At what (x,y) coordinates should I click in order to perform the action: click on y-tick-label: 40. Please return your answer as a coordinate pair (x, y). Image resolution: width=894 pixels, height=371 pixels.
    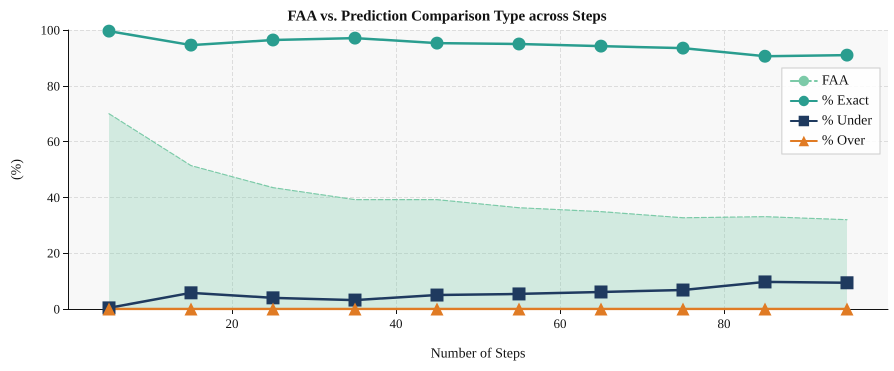
    Looking at the image, I should click on (53, 197).